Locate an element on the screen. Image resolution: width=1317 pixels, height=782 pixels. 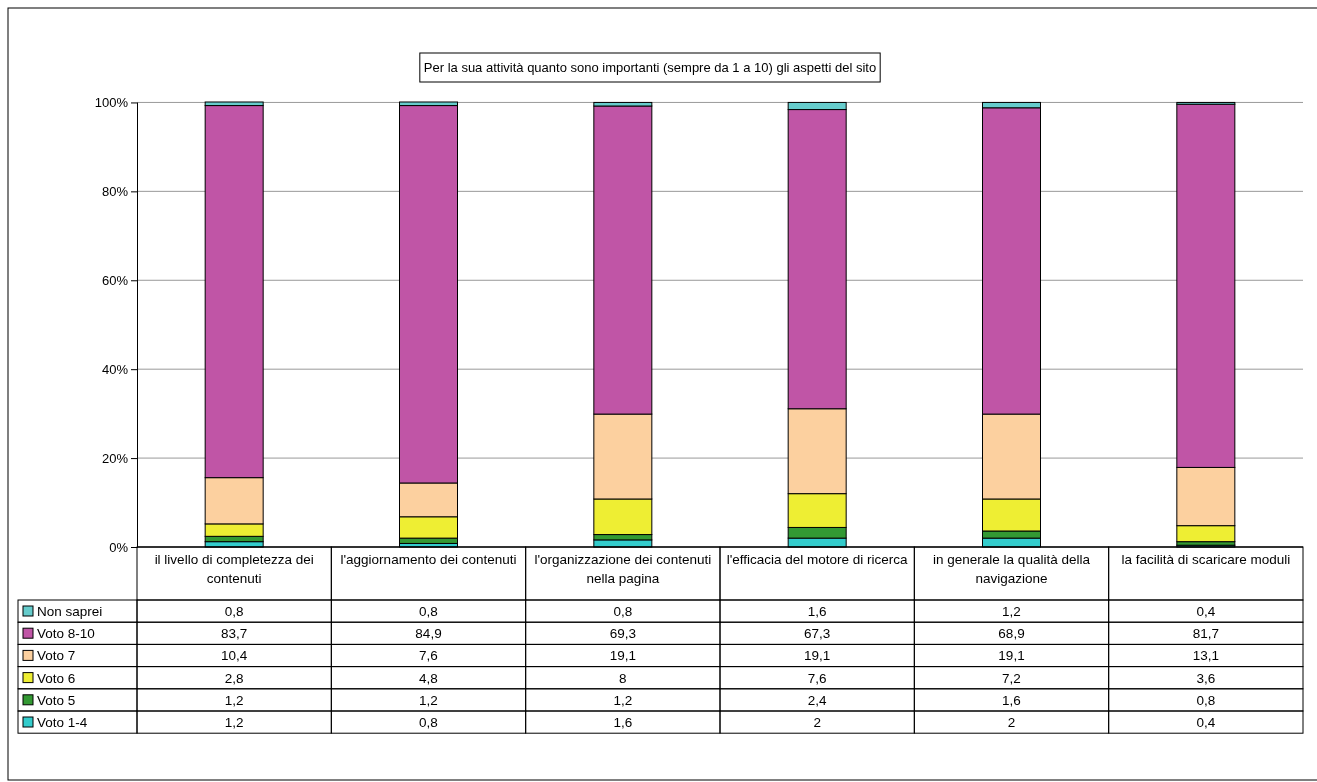
y-tick-label: 60% is located at coordinates (115, 280).